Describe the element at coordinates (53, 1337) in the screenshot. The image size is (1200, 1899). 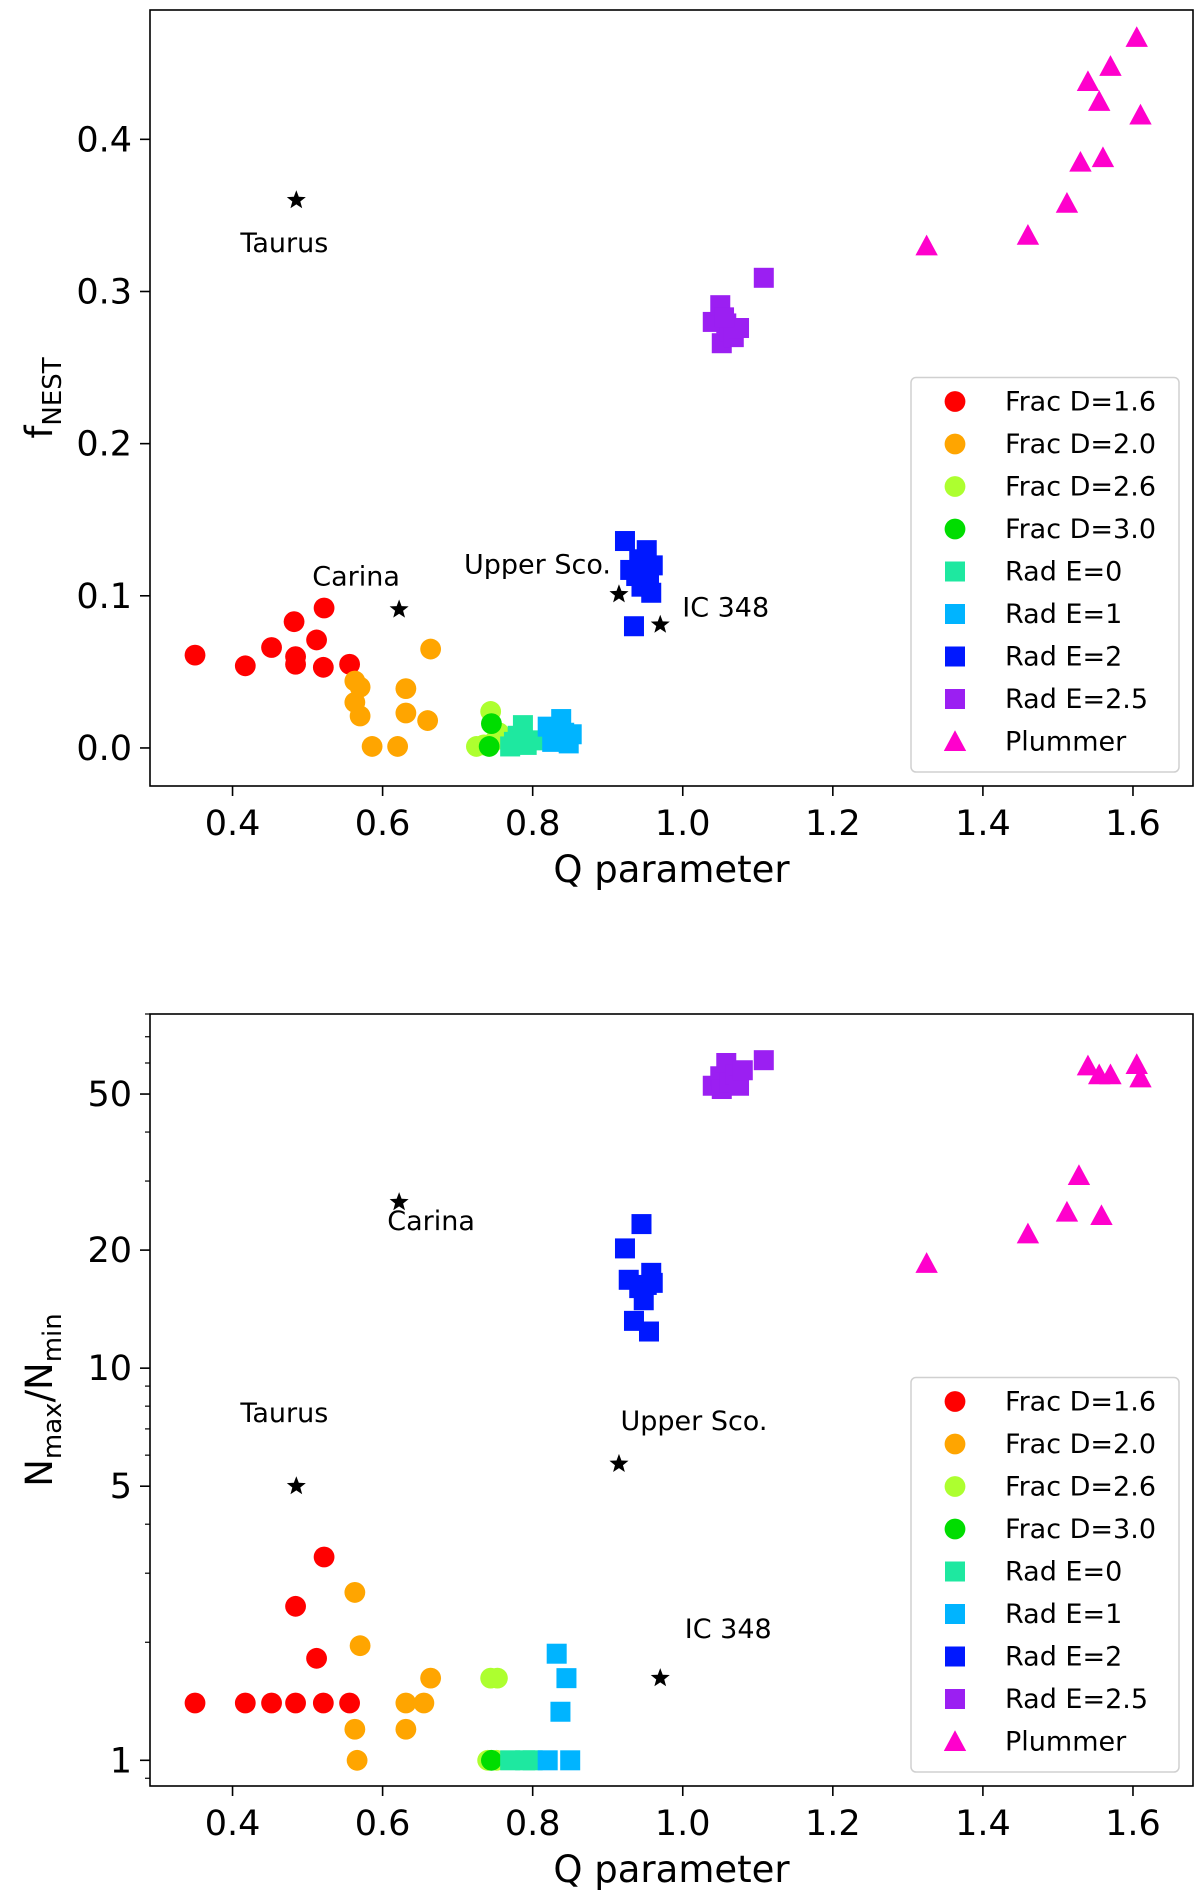
I see `y-label-subscript: min` at that location.